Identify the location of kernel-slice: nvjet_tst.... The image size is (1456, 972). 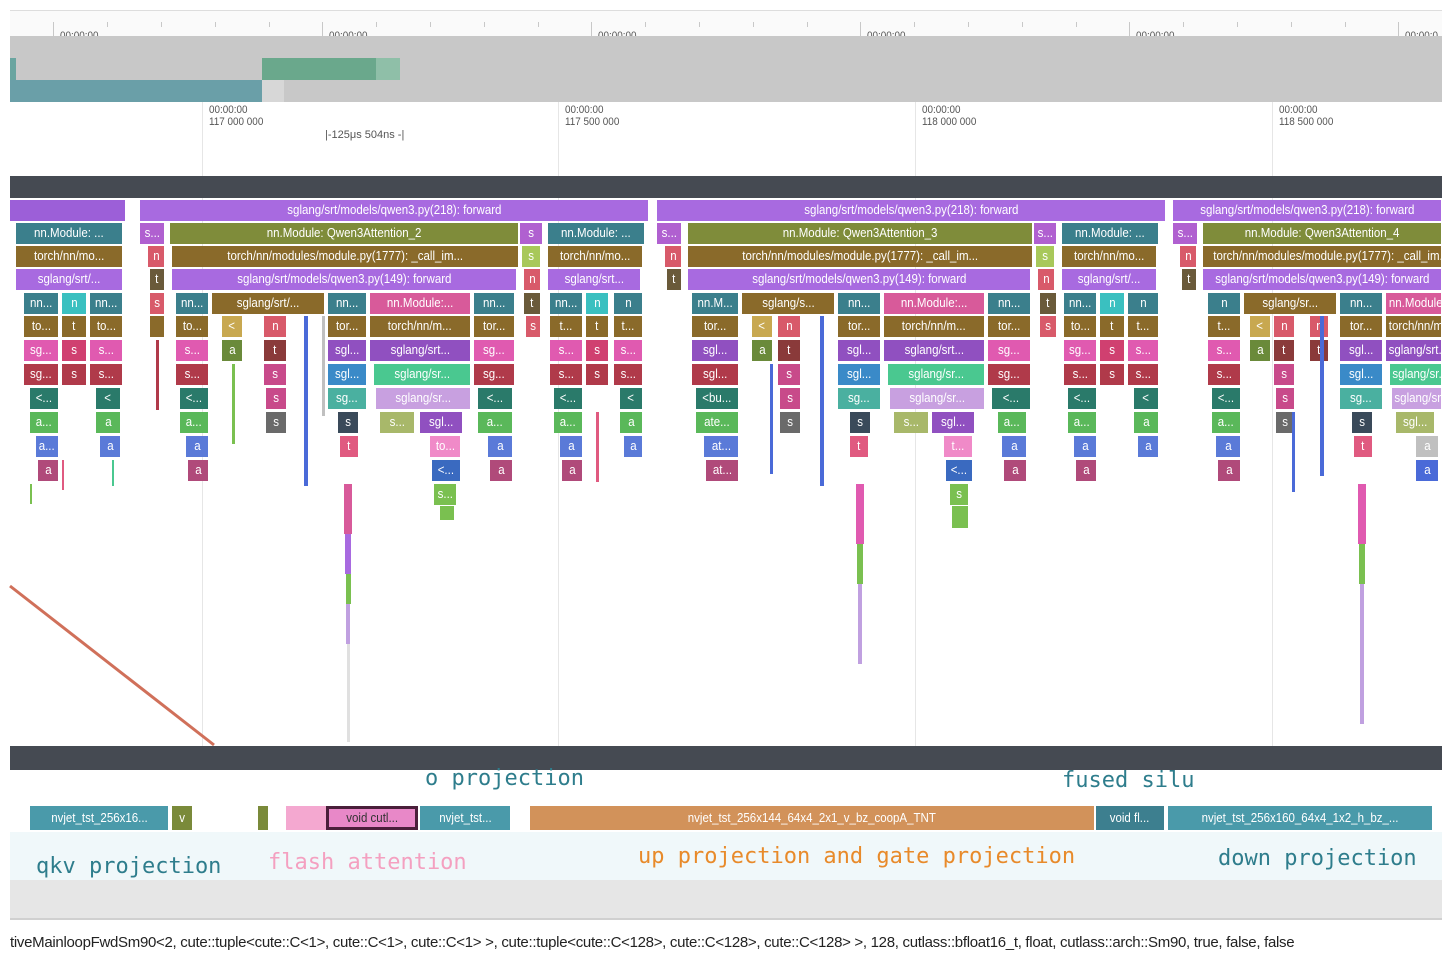
(465, 818).